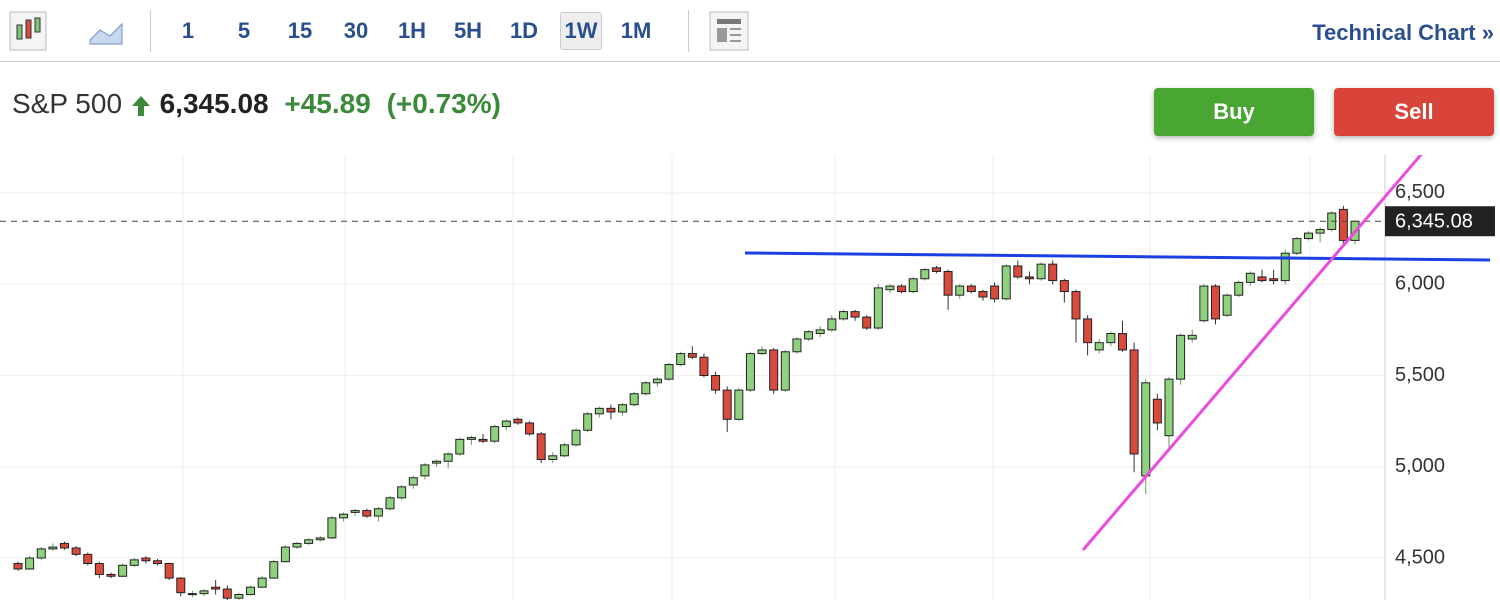 The width and height of the screenshot is (1500, 600). I want to click on line-icon, so click(108, 31).